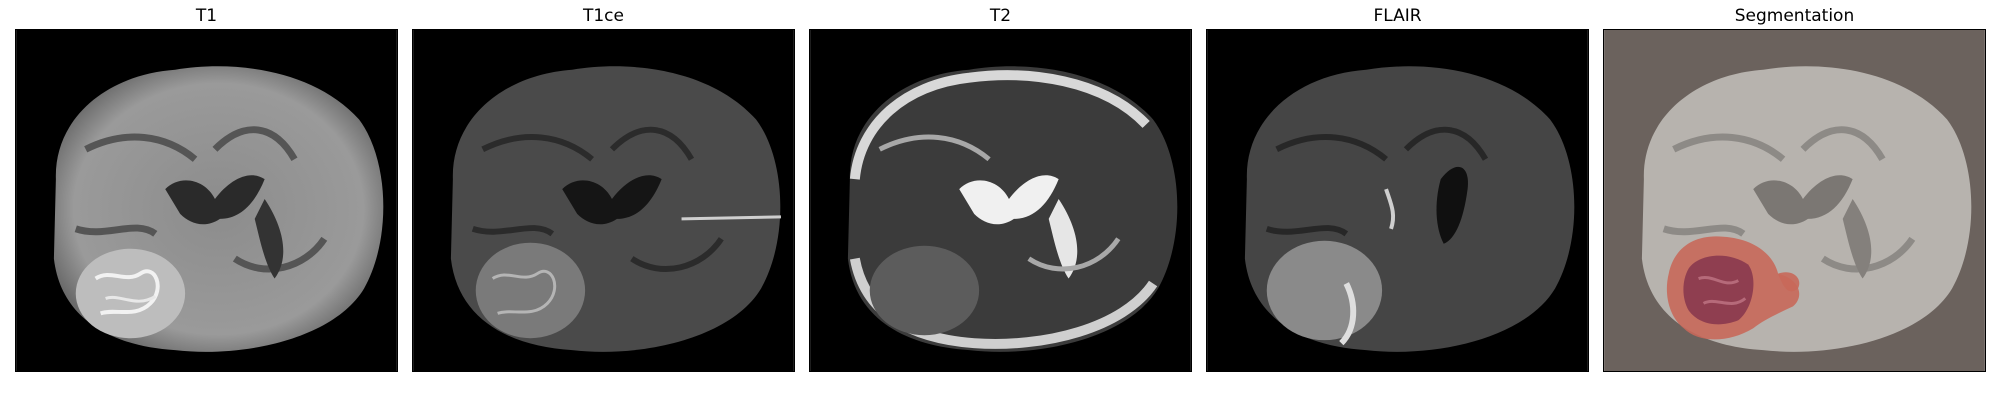 The width and height of the screenshot is (2000, 400). What do you see at coordinates (1000, 16) in the screenshot?
I see `panel-title-t2: T2` at bounding box center [1000, 16].